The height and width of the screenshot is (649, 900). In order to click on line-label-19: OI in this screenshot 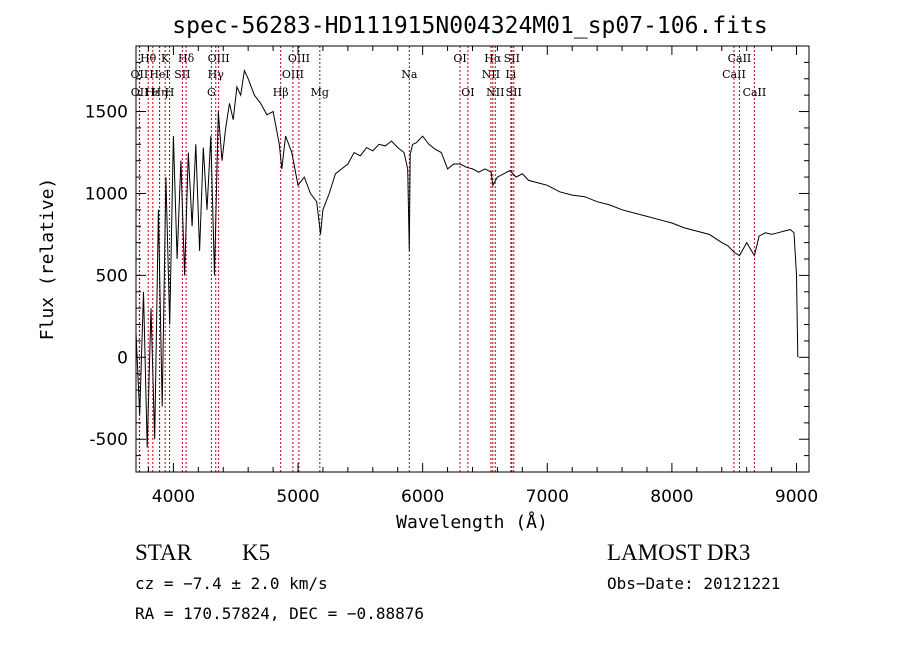, I will do `click(467, 92)`.